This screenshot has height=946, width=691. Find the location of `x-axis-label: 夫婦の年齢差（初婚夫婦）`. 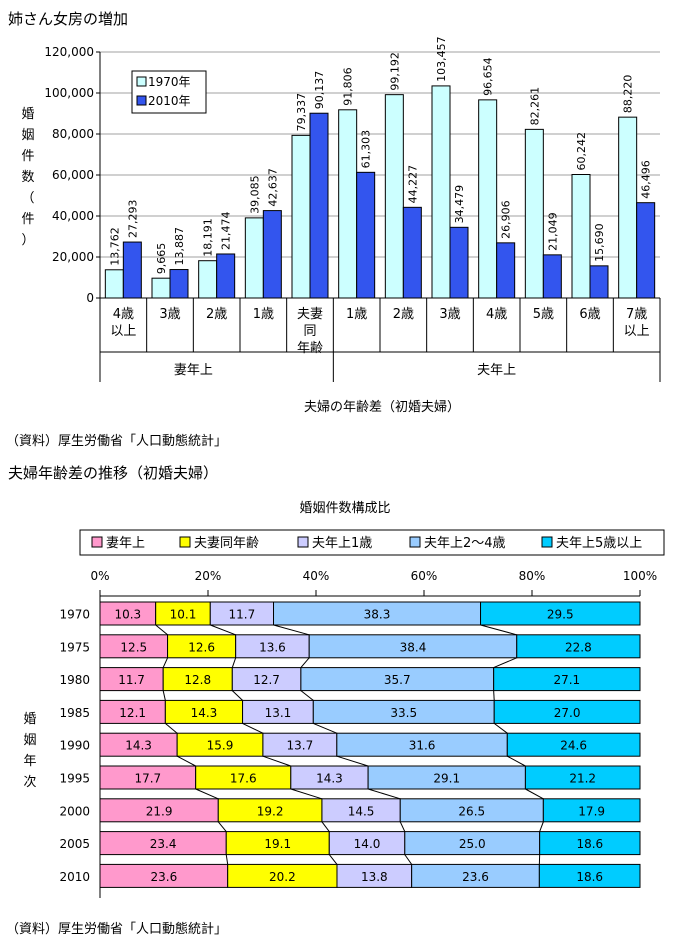

x-axis-label: 夫婦の年齢差（初婚夫婦） is located at coordinates (382, 407).